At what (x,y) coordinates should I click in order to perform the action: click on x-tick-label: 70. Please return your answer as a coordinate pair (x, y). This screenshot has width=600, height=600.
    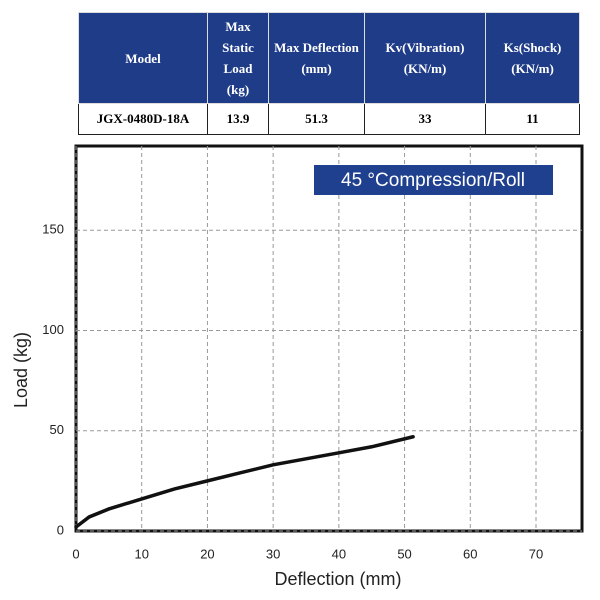
    Looking at the image, I should click on (536, 553).